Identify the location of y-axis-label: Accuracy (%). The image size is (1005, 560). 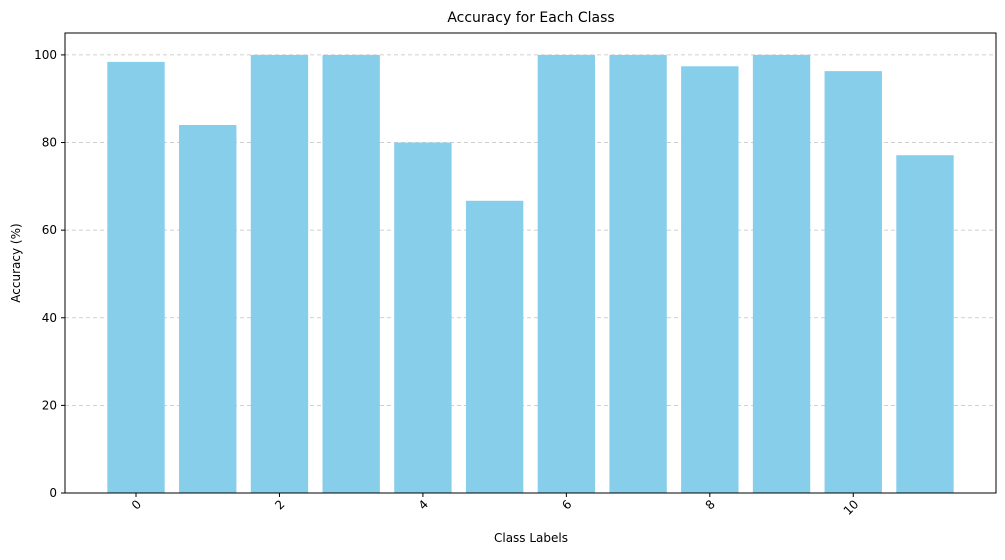
(16, 262).